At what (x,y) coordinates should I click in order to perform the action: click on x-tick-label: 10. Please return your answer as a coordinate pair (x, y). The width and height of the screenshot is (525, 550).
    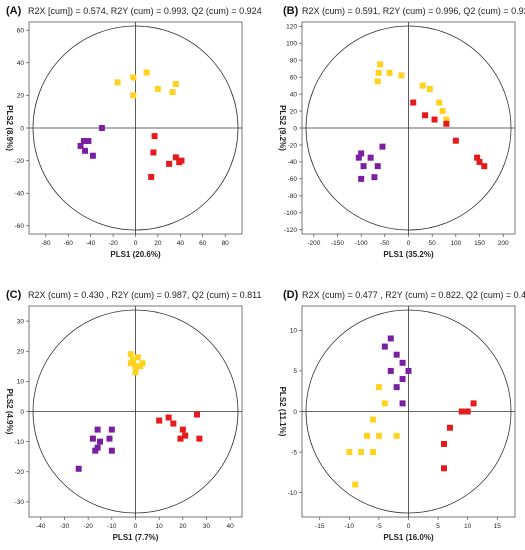
    Looking at the image, I should click on (160, 526).